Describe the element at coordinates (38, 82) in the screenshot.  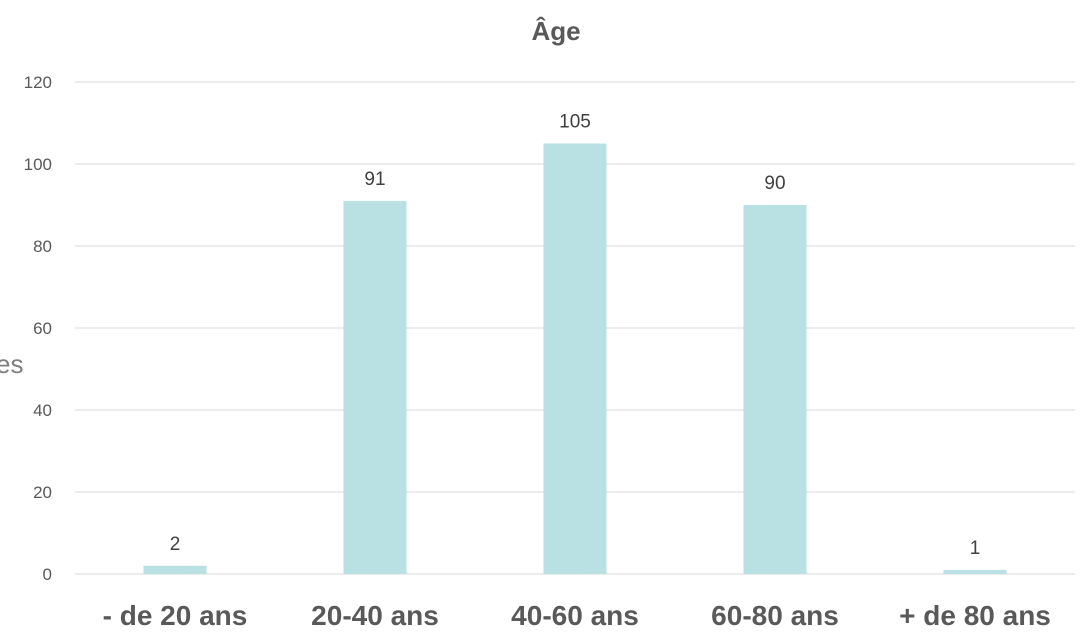
I see `y-tick-label: 120` at that location.